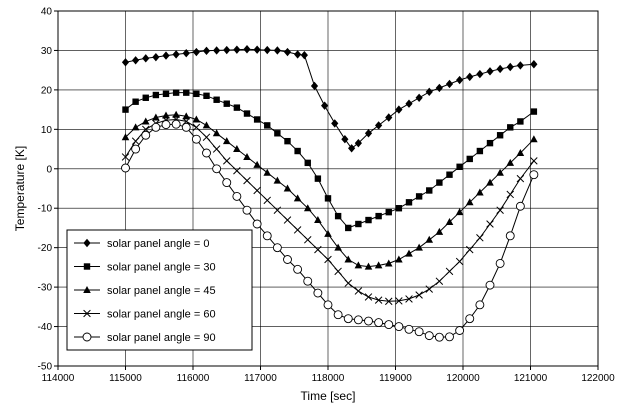 This screenshot has height=407, width=617. Describe the element at coordinates (328, 378) in the screenshot. I see `x-tick-label: 118000` at that location.